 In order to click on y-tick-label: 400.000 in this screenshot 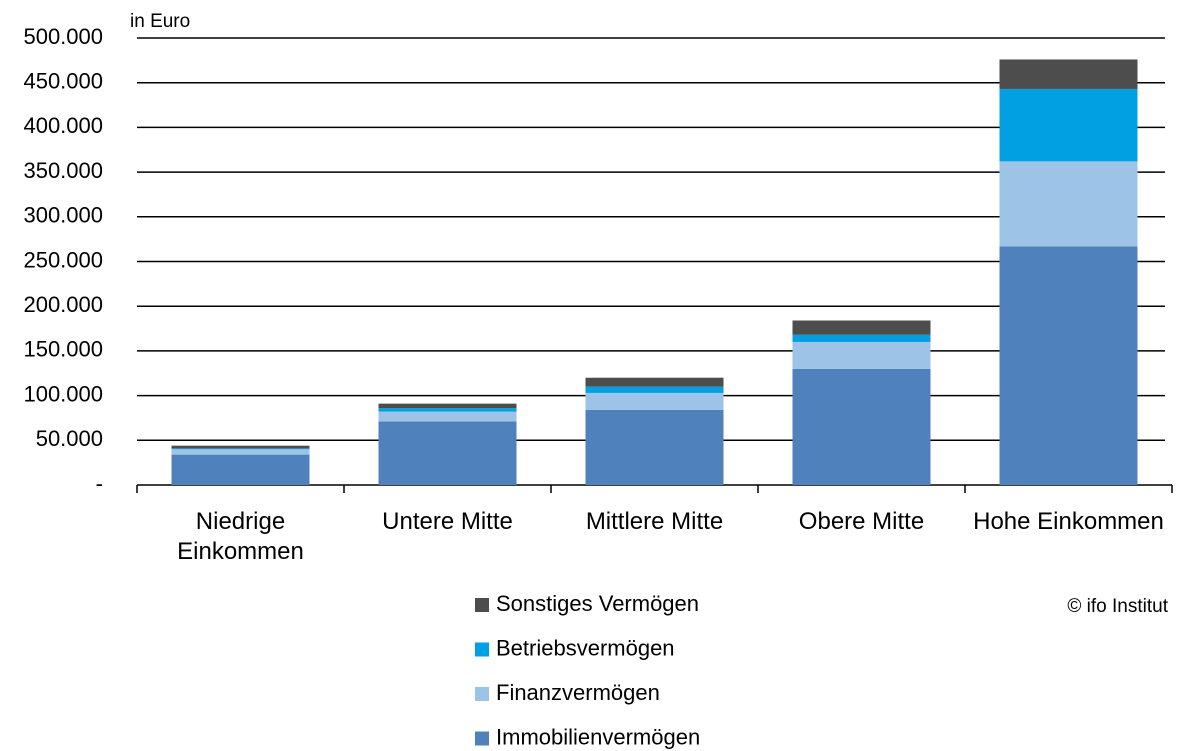, I will do `click(63, 125)`.